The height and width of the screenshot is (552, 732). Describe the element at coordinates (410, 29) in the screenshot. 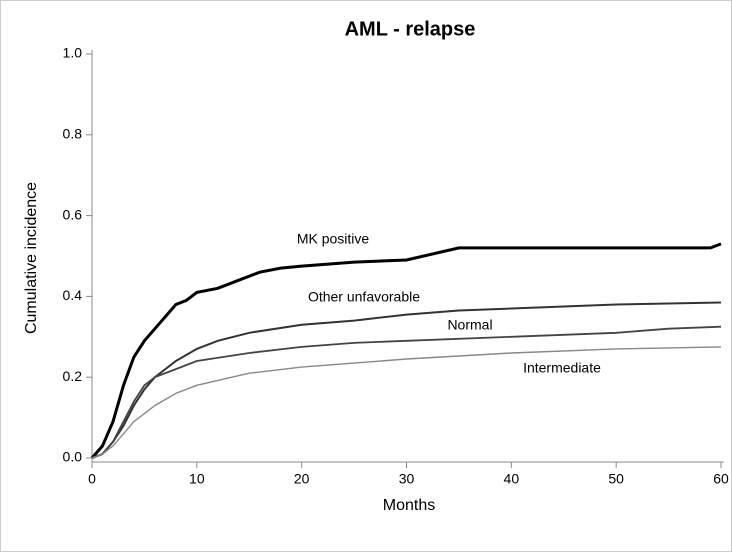

I see `chart-title: AML - relapse` at that location.